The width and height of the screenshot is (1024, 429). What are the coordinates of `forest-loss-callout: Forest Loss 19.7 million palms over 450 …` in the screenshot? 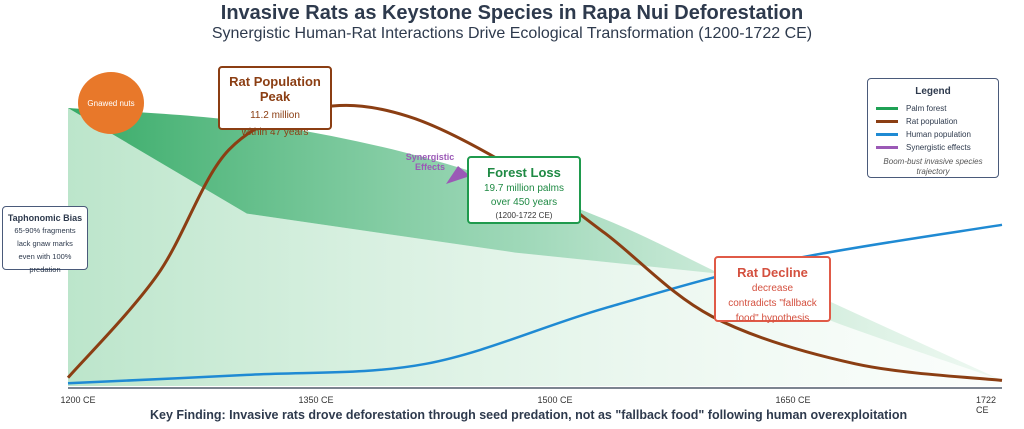 It's located at (524, 190).